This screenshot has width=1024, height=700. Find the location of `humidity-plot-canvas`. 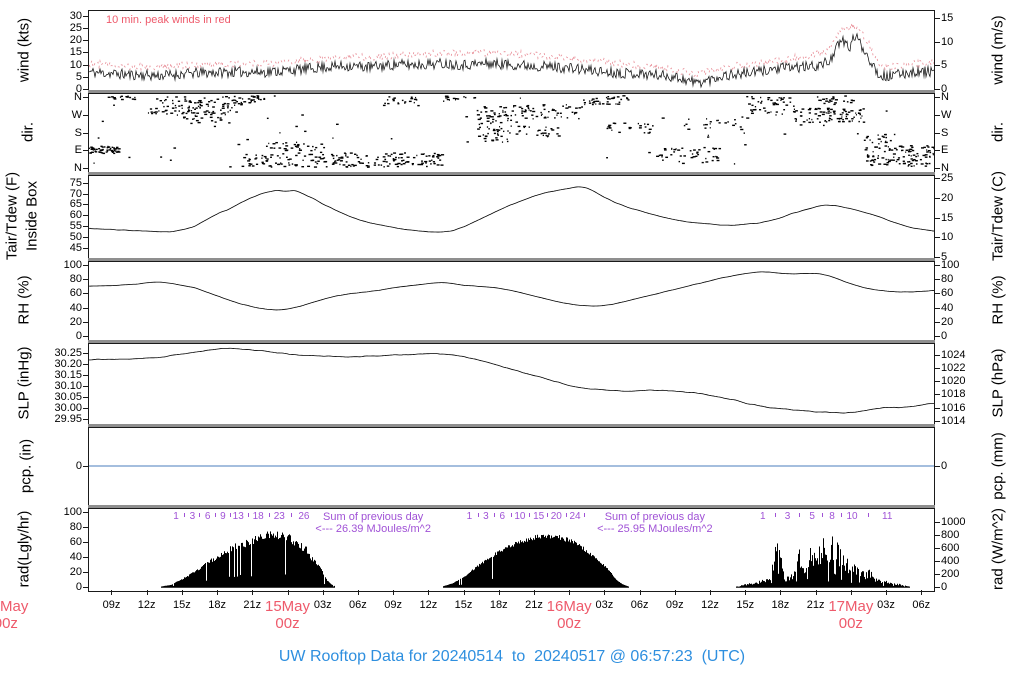

humidity-plot-canvas is located at coordinates (511, 300).